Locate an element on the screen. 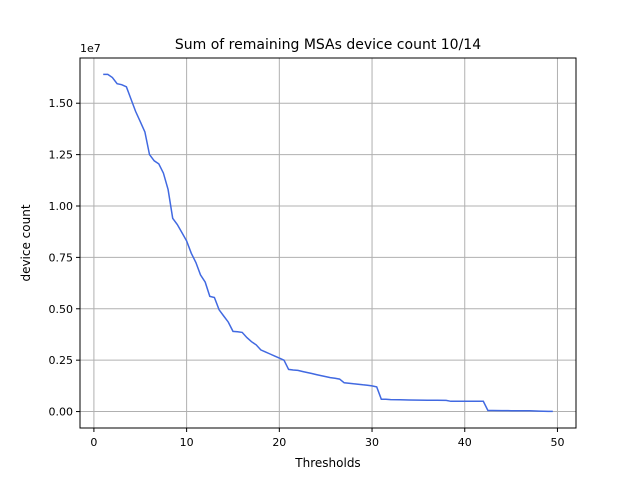 This screenshot has height=480, width=640. y-tick-label: 1.00 is located at coordinates (61, 206).